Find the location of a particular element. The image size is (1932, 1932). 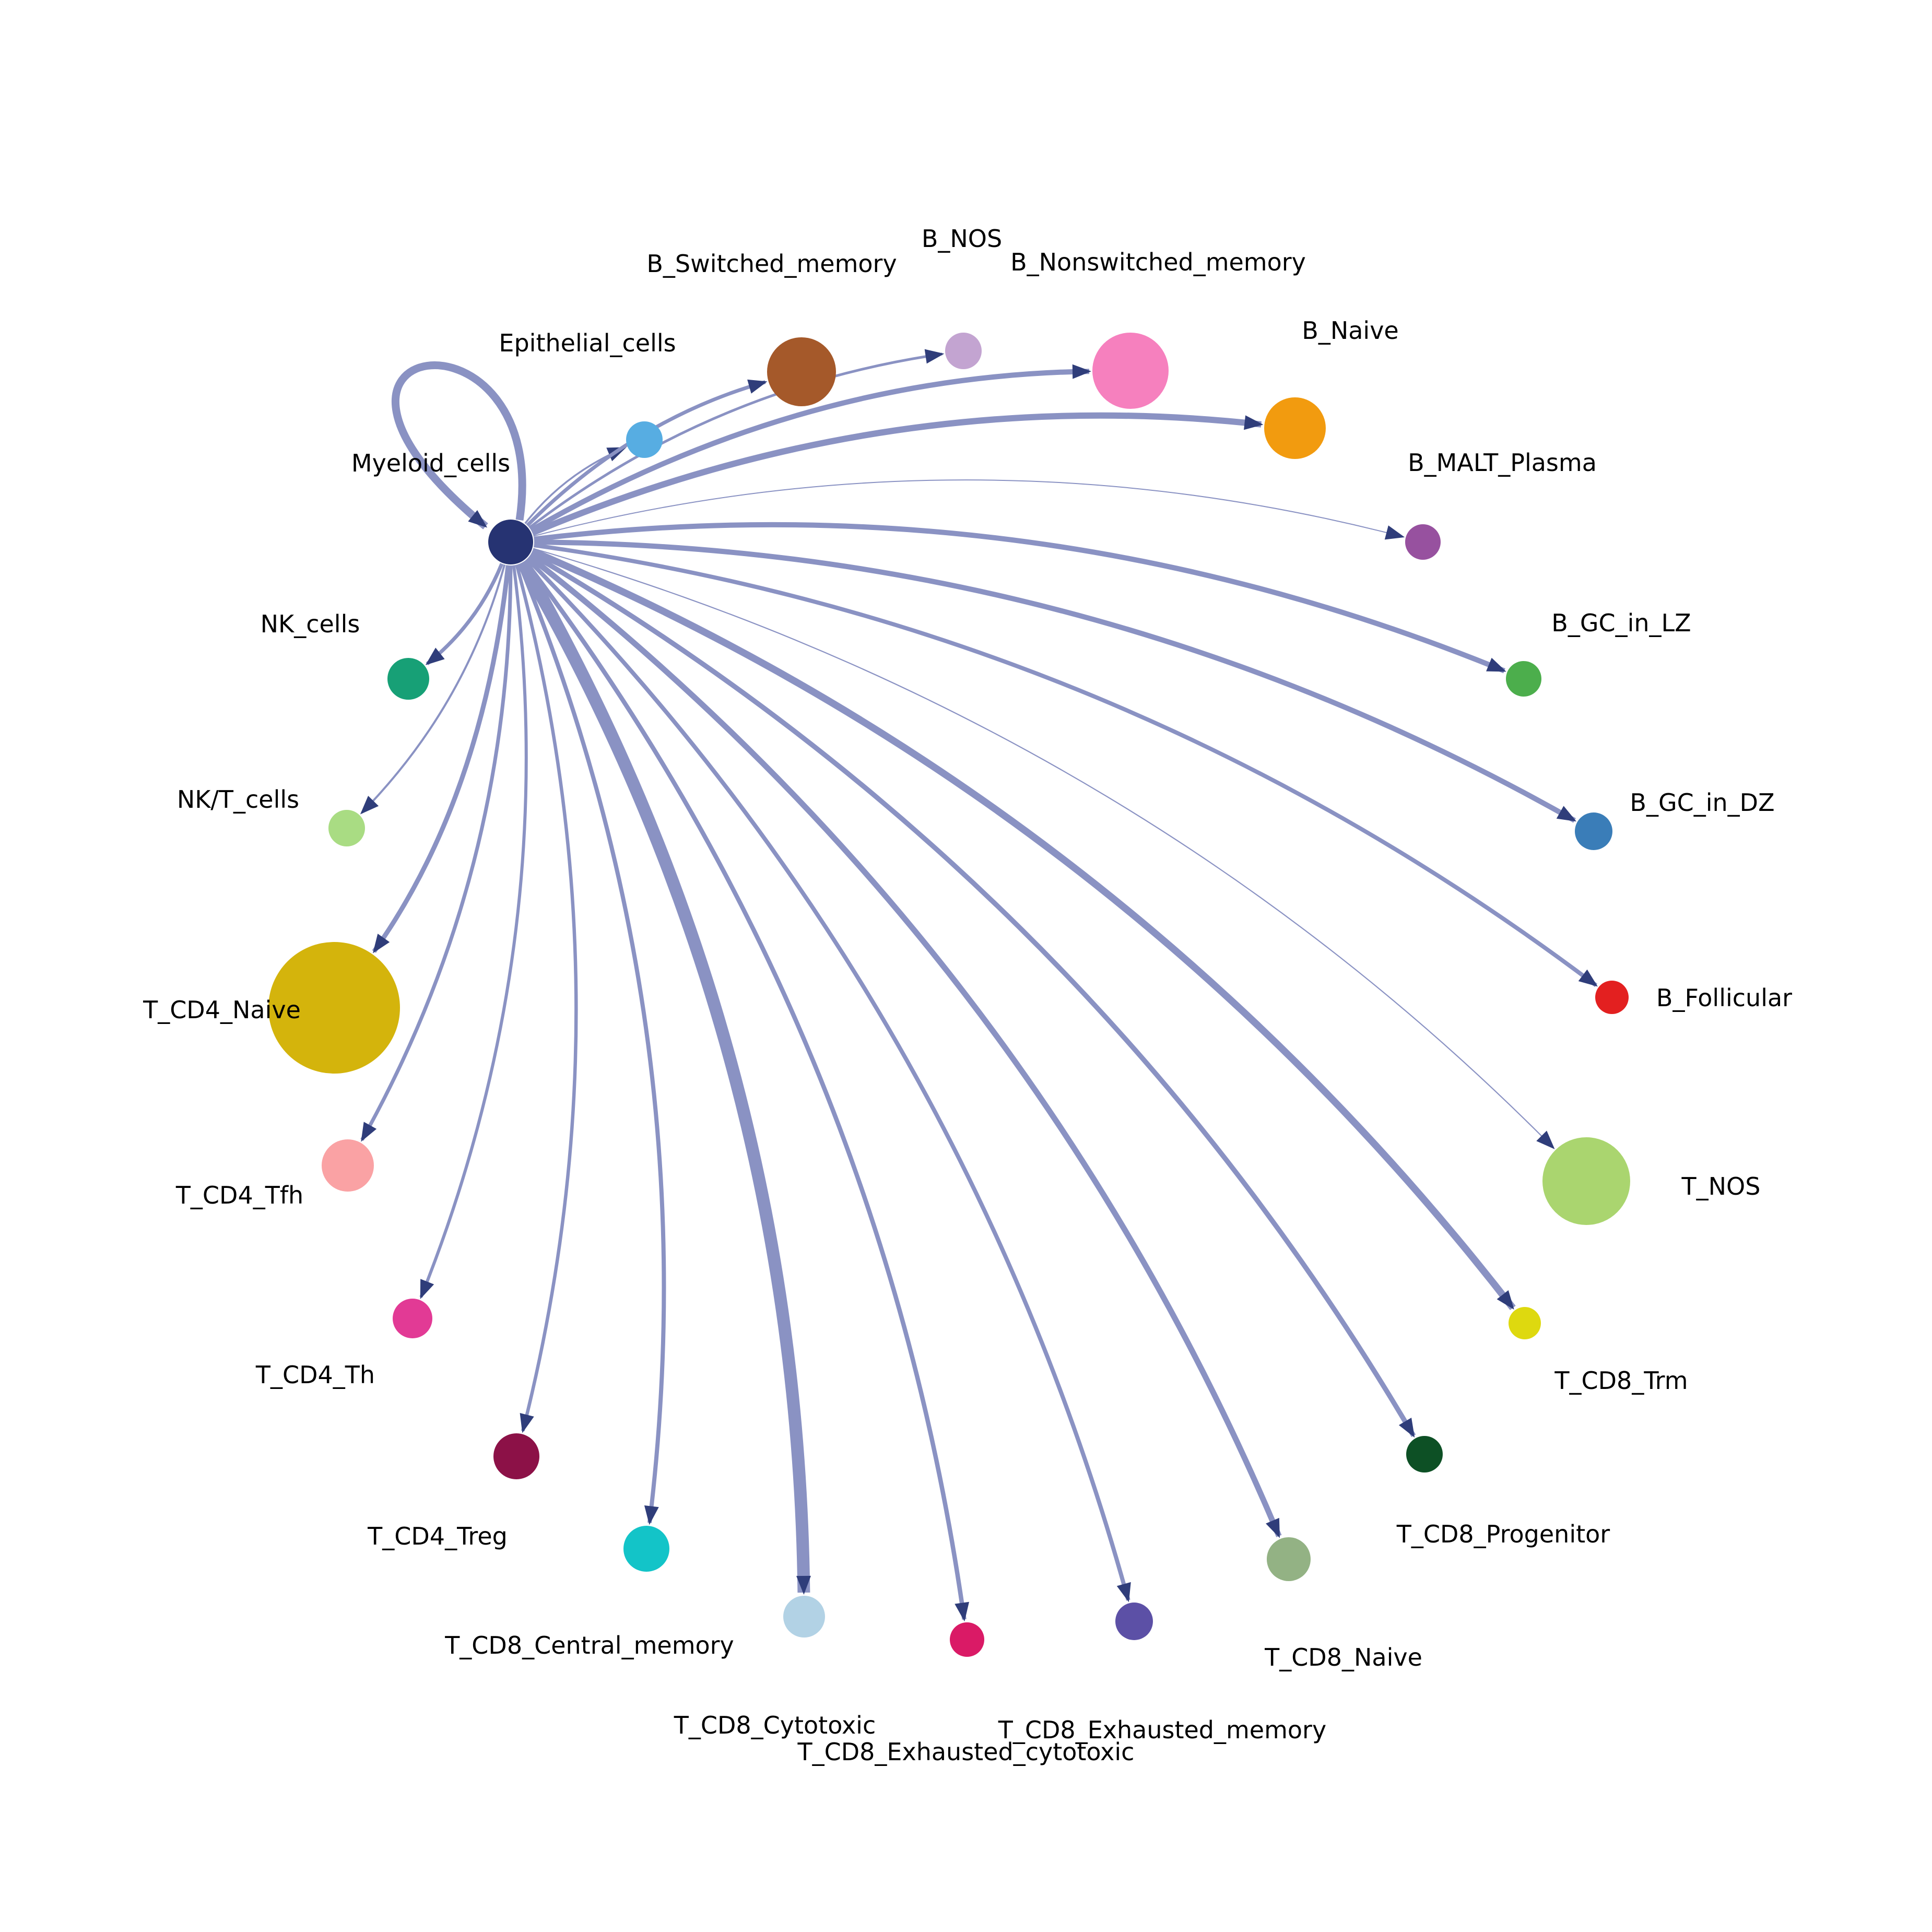

edge-myeloid-cells-to-nk-t-cells is located at coordinates (433, 689).